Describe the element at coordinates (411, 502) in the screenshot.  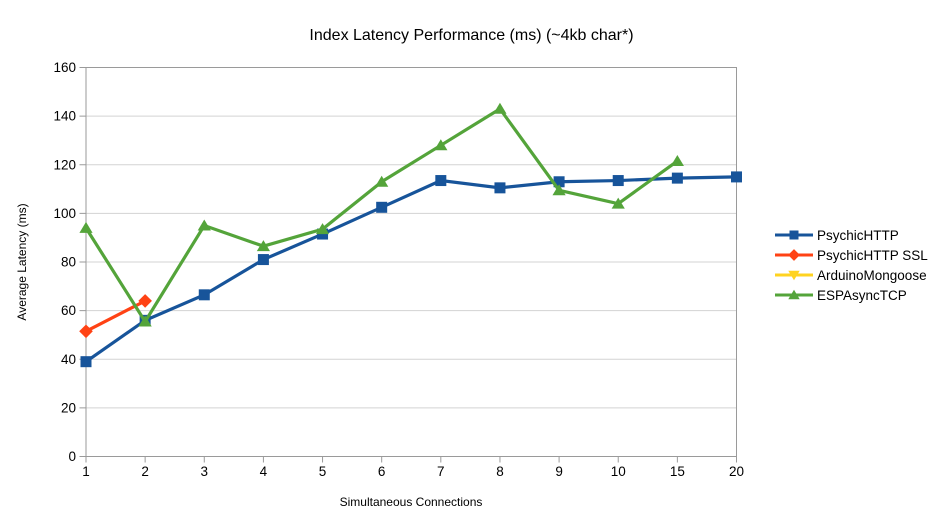
I see `x-axis-label: Simultaneous Connections` at that location.